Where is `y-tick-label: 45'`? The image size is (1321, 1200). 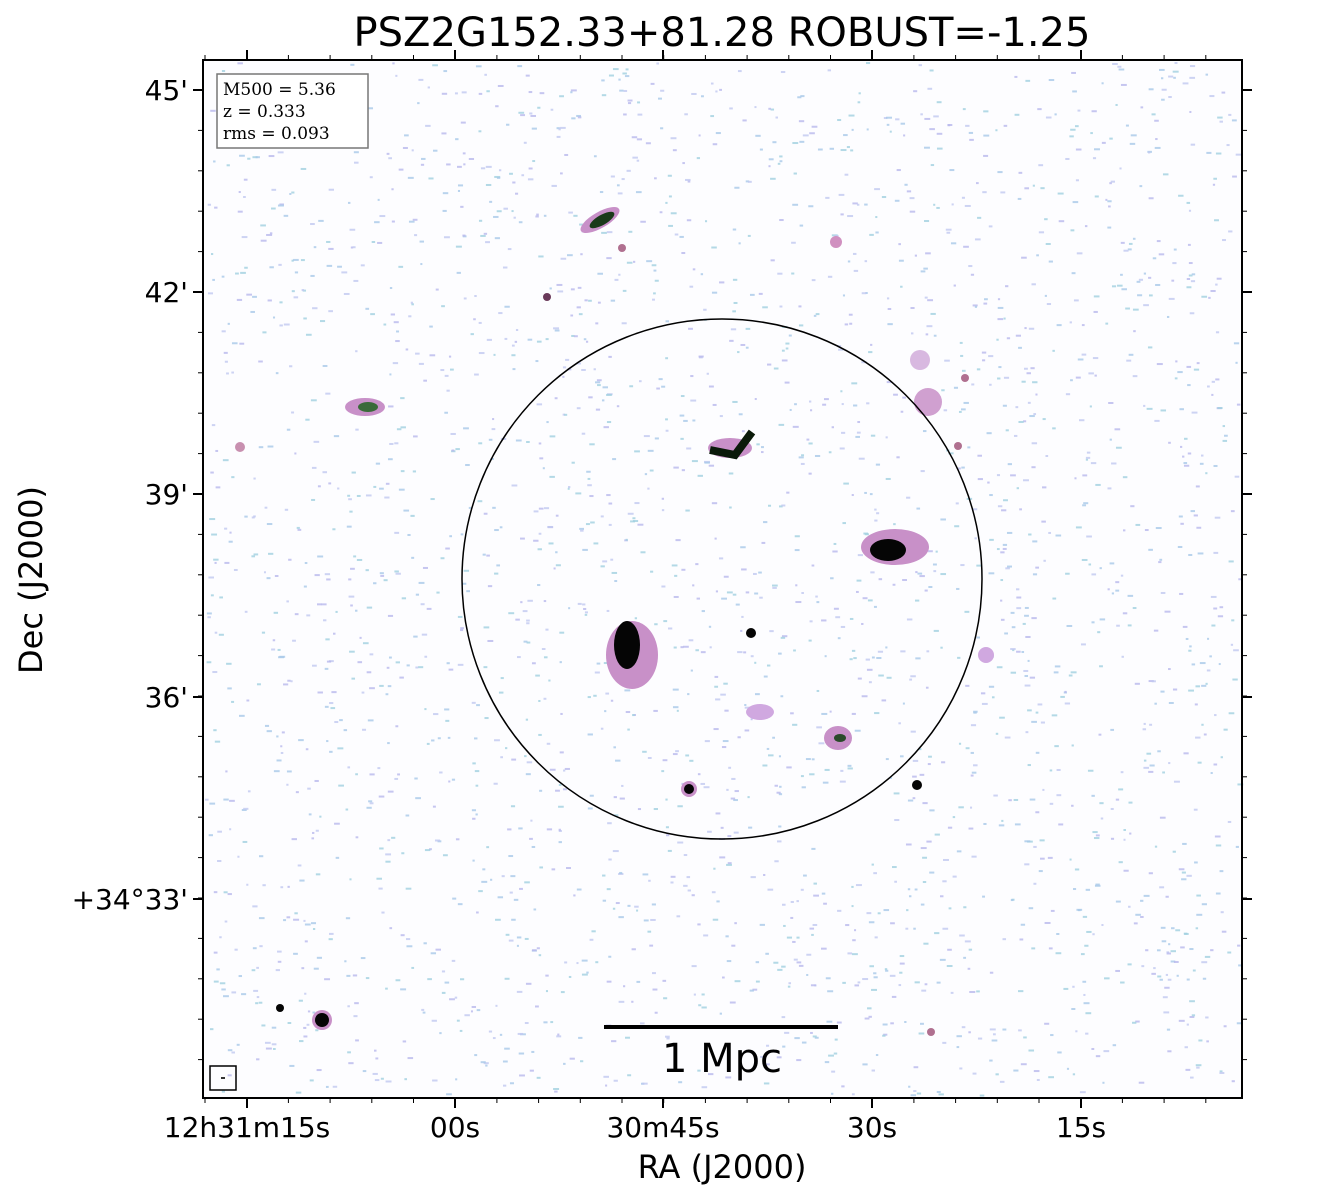 y-tick-label: 45' is located at coordinates (166, 90).